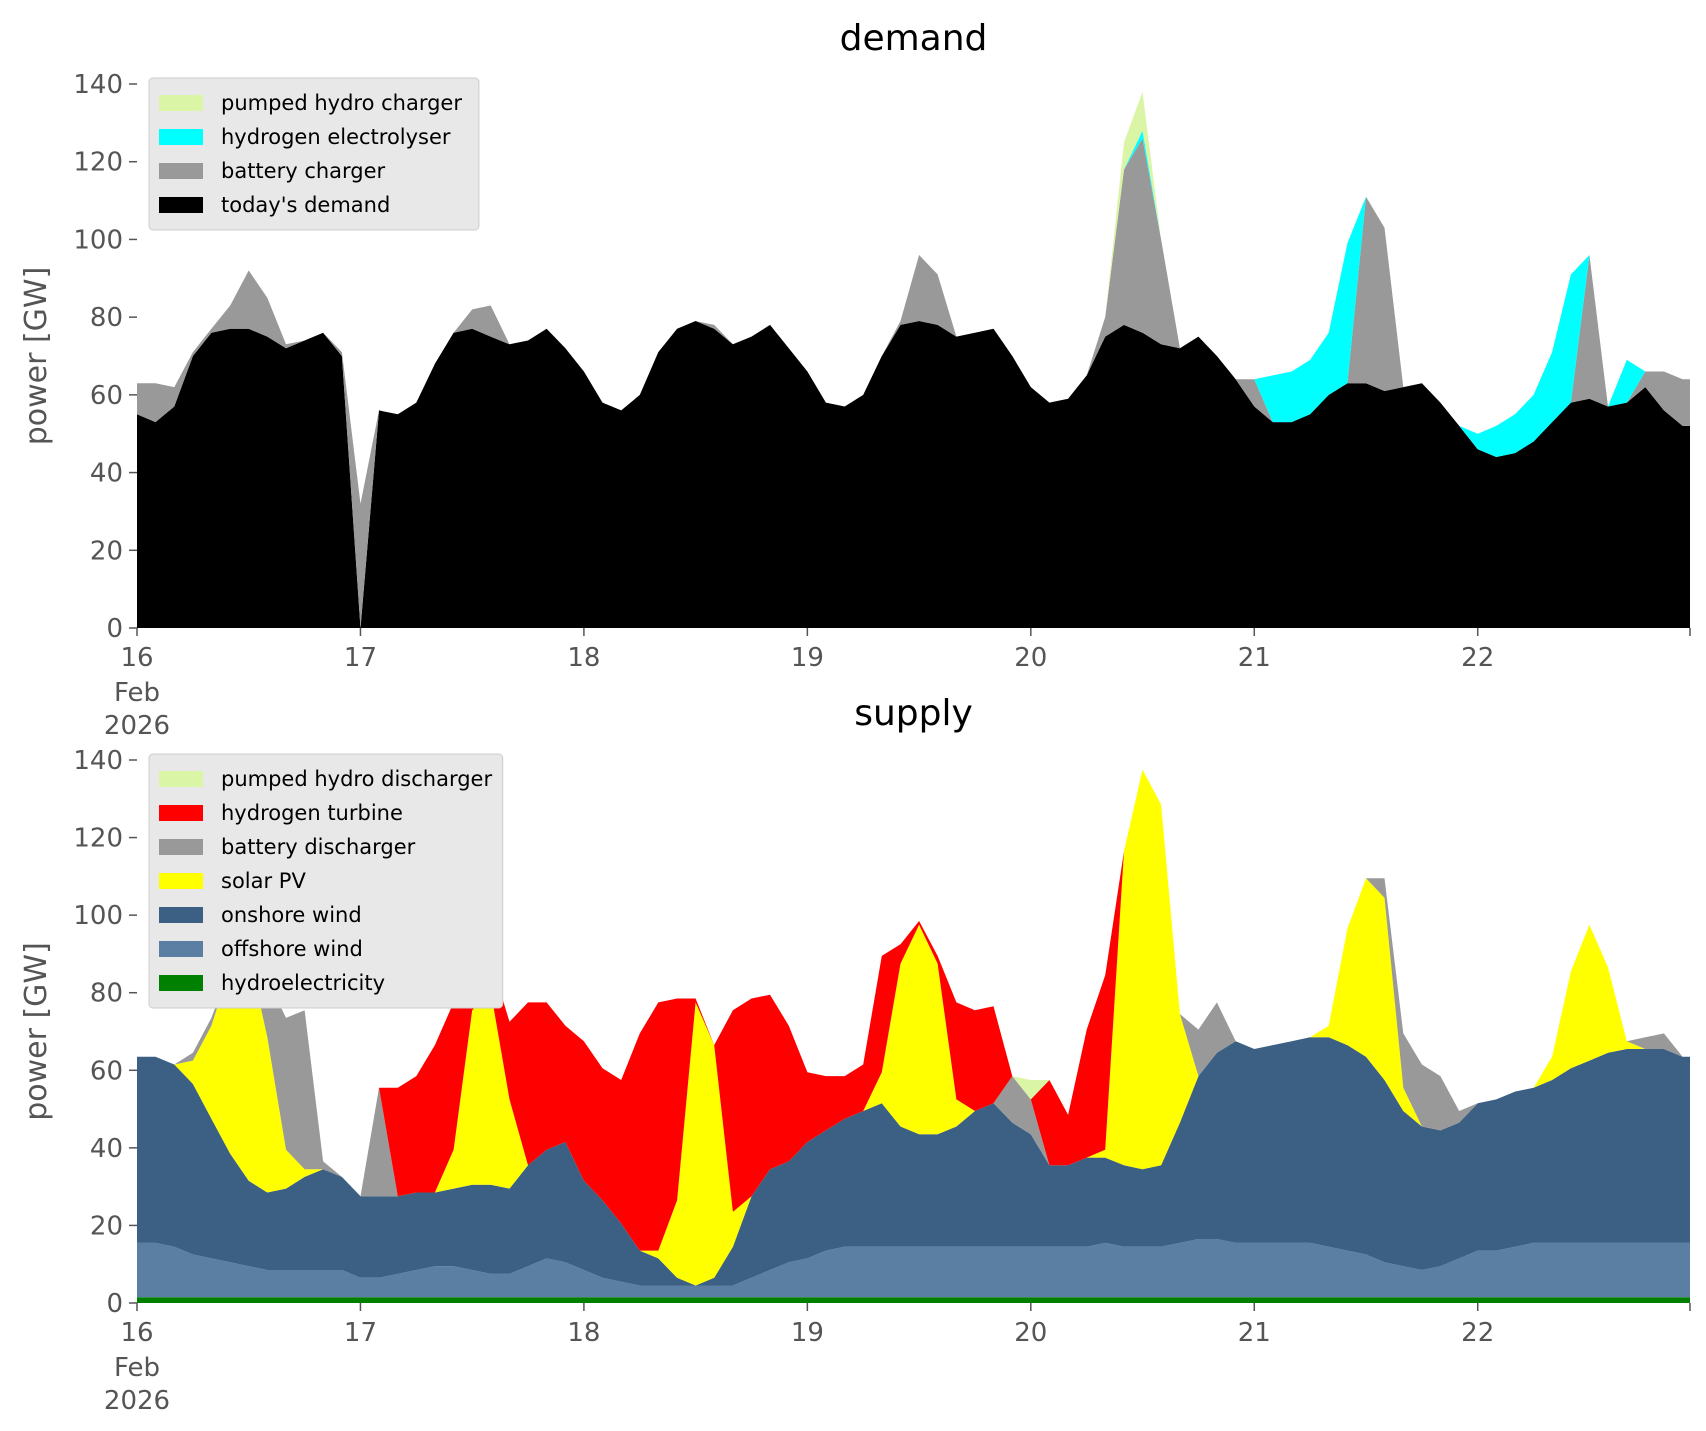 This screenshot has height=1431, width=1706. What do you see at coordinates (913, 1268) in the screenshot?
I see `supply-area-offshore-wind` at bounding box center [913, 1268].